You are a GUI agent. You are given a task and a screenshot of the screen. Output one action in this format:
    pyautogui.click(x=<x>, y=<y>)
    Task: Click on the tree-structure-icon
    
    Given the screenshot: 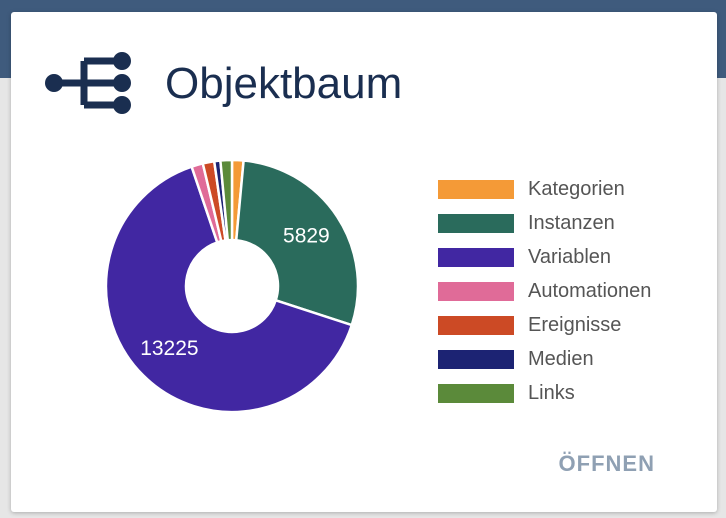 What is the action you would take?
    pyautogui.click(x=88, y=83)
    